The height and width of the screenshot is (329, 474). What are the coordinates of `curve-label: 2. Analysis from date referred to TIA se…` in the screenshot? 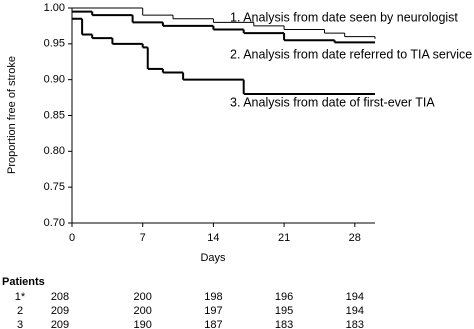 It's located at (351, 54).